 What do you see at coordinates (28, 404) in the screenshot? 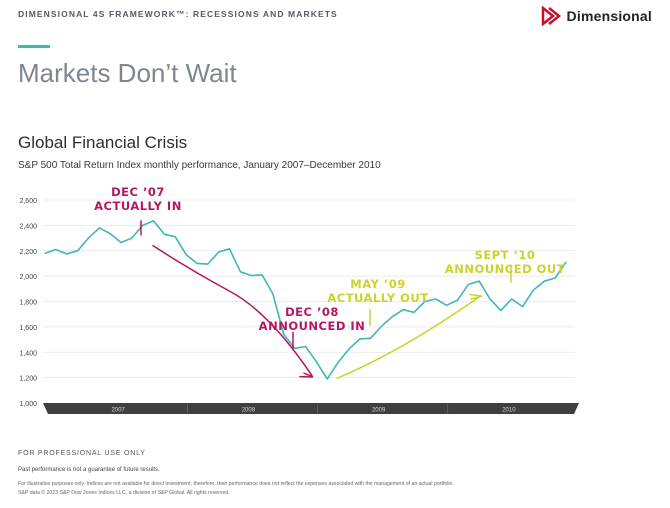
I see `y-tick-label: 1,000` at bounding box center [28, 404].